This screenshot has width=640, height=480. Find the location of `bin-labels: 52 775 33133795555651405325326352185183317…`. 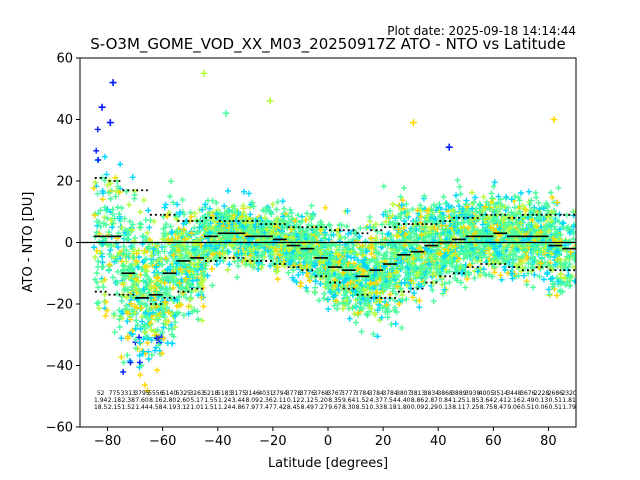

bin-labels: 52 775 33133795555651405325326352185183317… is located at coordinates (335, 400).